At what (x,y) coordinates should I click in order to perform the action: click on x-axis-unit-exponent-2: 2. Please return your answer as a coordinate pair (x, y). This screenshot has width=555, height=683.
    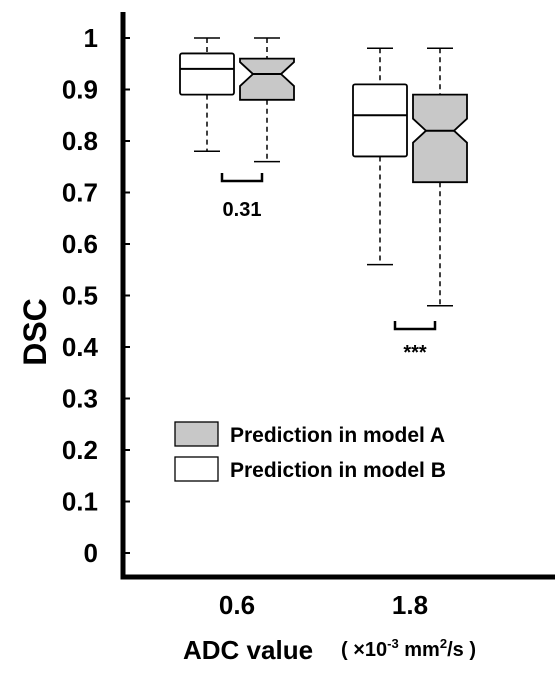
    Looking at the image, I should click on (443, 643).